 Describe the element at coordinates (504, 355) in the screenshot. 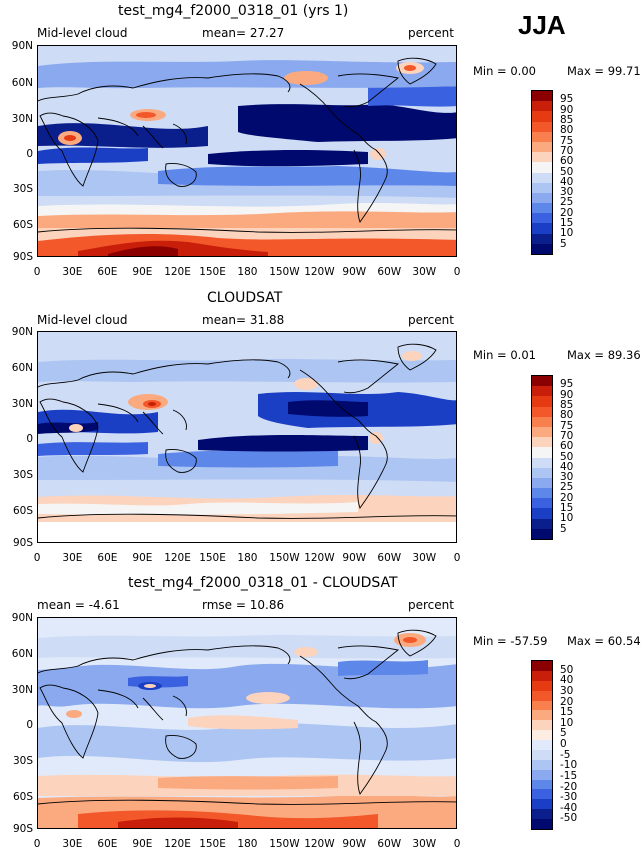

I see `min-label: Min = 0.01` at that location.